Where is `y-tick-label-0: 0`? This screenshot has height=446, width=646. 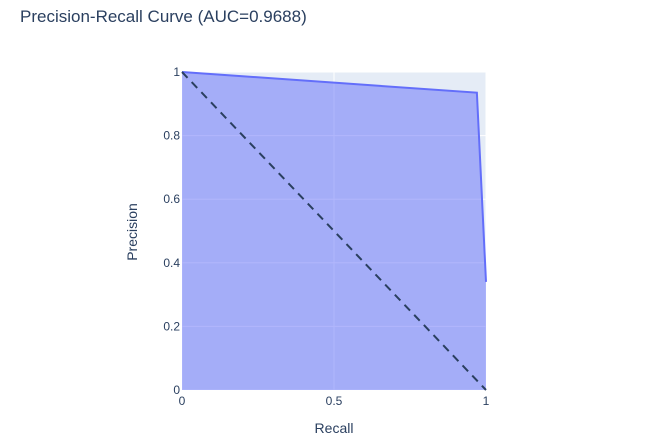
y-tick-label-0: 0 is located at coordinates (176, 390).